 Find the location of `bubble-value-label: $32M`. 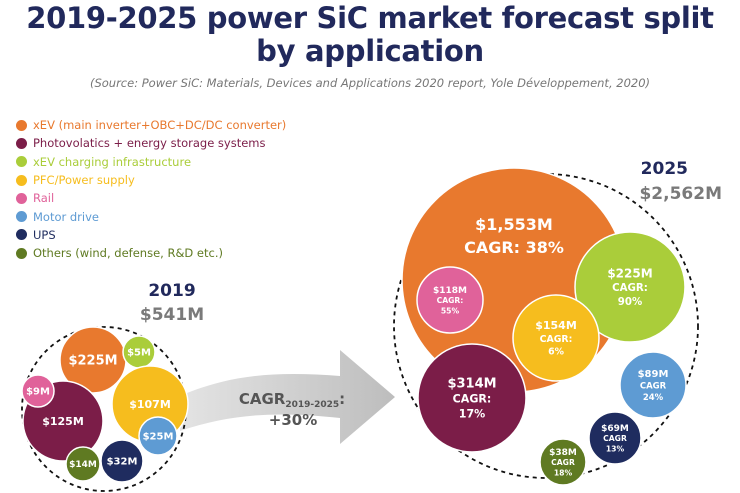

bubble-value-label: $32M is located at coordinates (122, 462).